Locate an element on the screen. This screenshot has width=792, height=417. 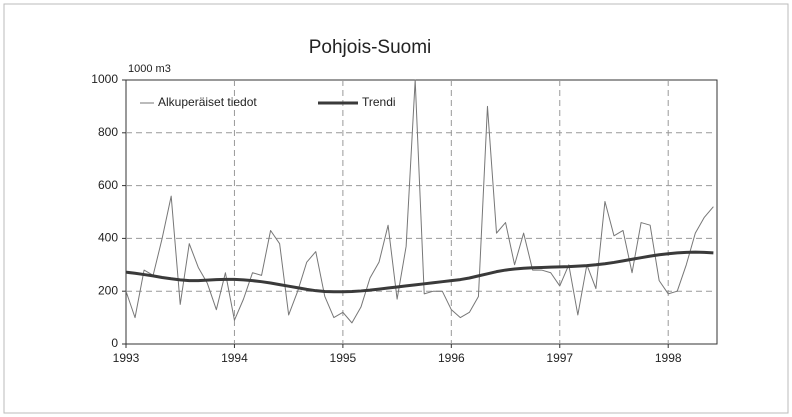
chart-title: Pohjois-Suomi is located at coordinates (370, 47).